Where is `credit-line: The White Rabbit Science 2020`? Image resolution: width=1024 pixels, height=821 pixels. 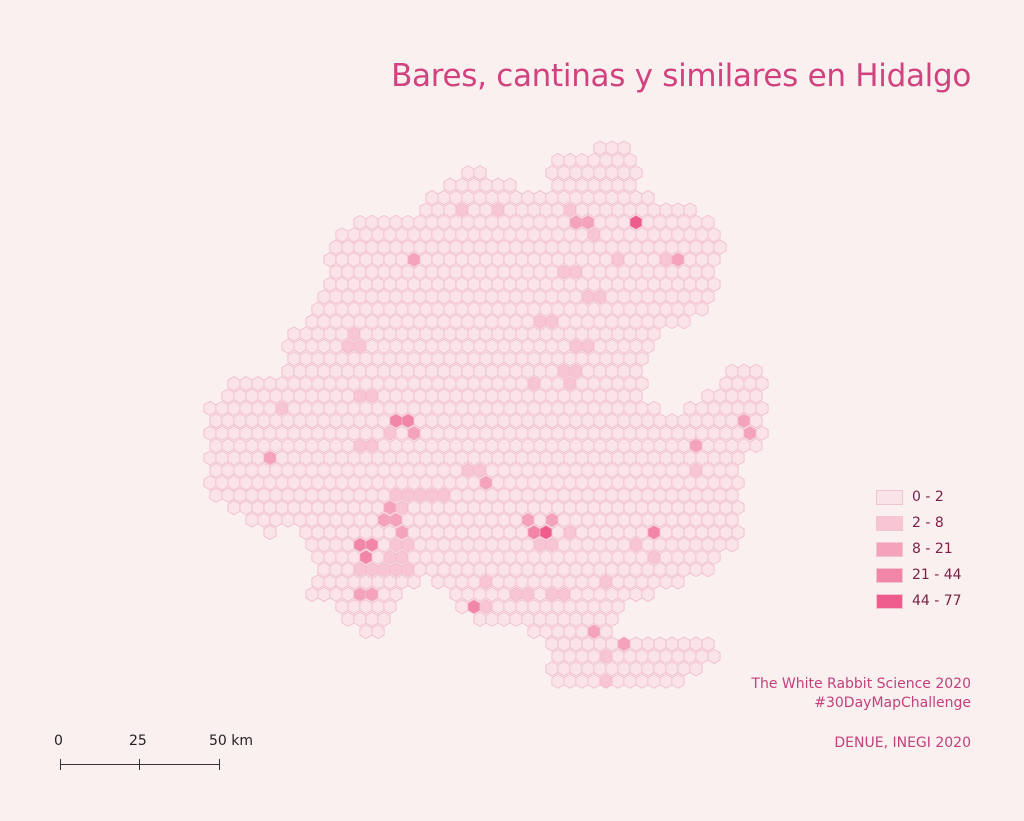 credit-line: The White Rabbit Science 2020 is located at coordinates (861, 684).